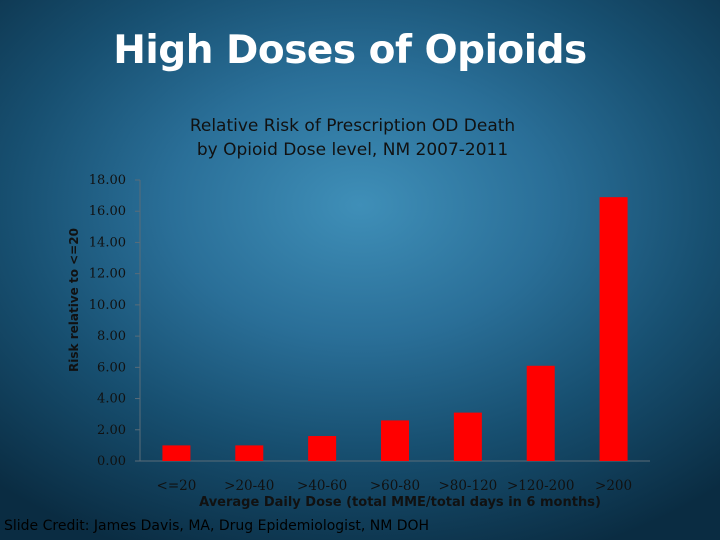  What do you see at coordinates (613, 486) in the screenshot?
I see `x-tick-label: >200` at bounding box center [613, 486].